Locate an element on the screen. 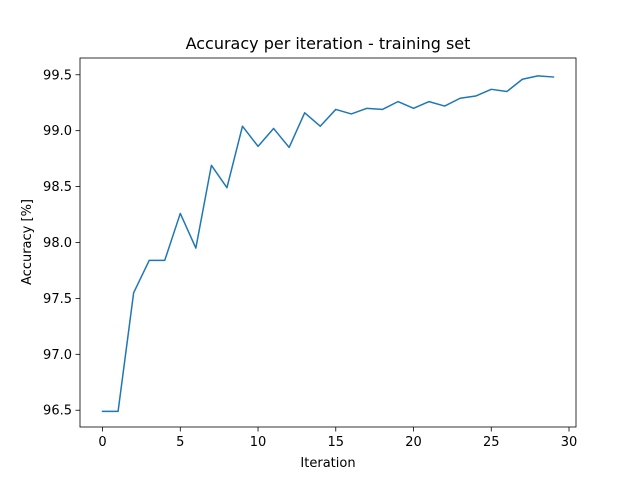 The width and height of the screenshot is (640, 480). y-tick-label-4: 98.5 is located at coordinates (57, 187).